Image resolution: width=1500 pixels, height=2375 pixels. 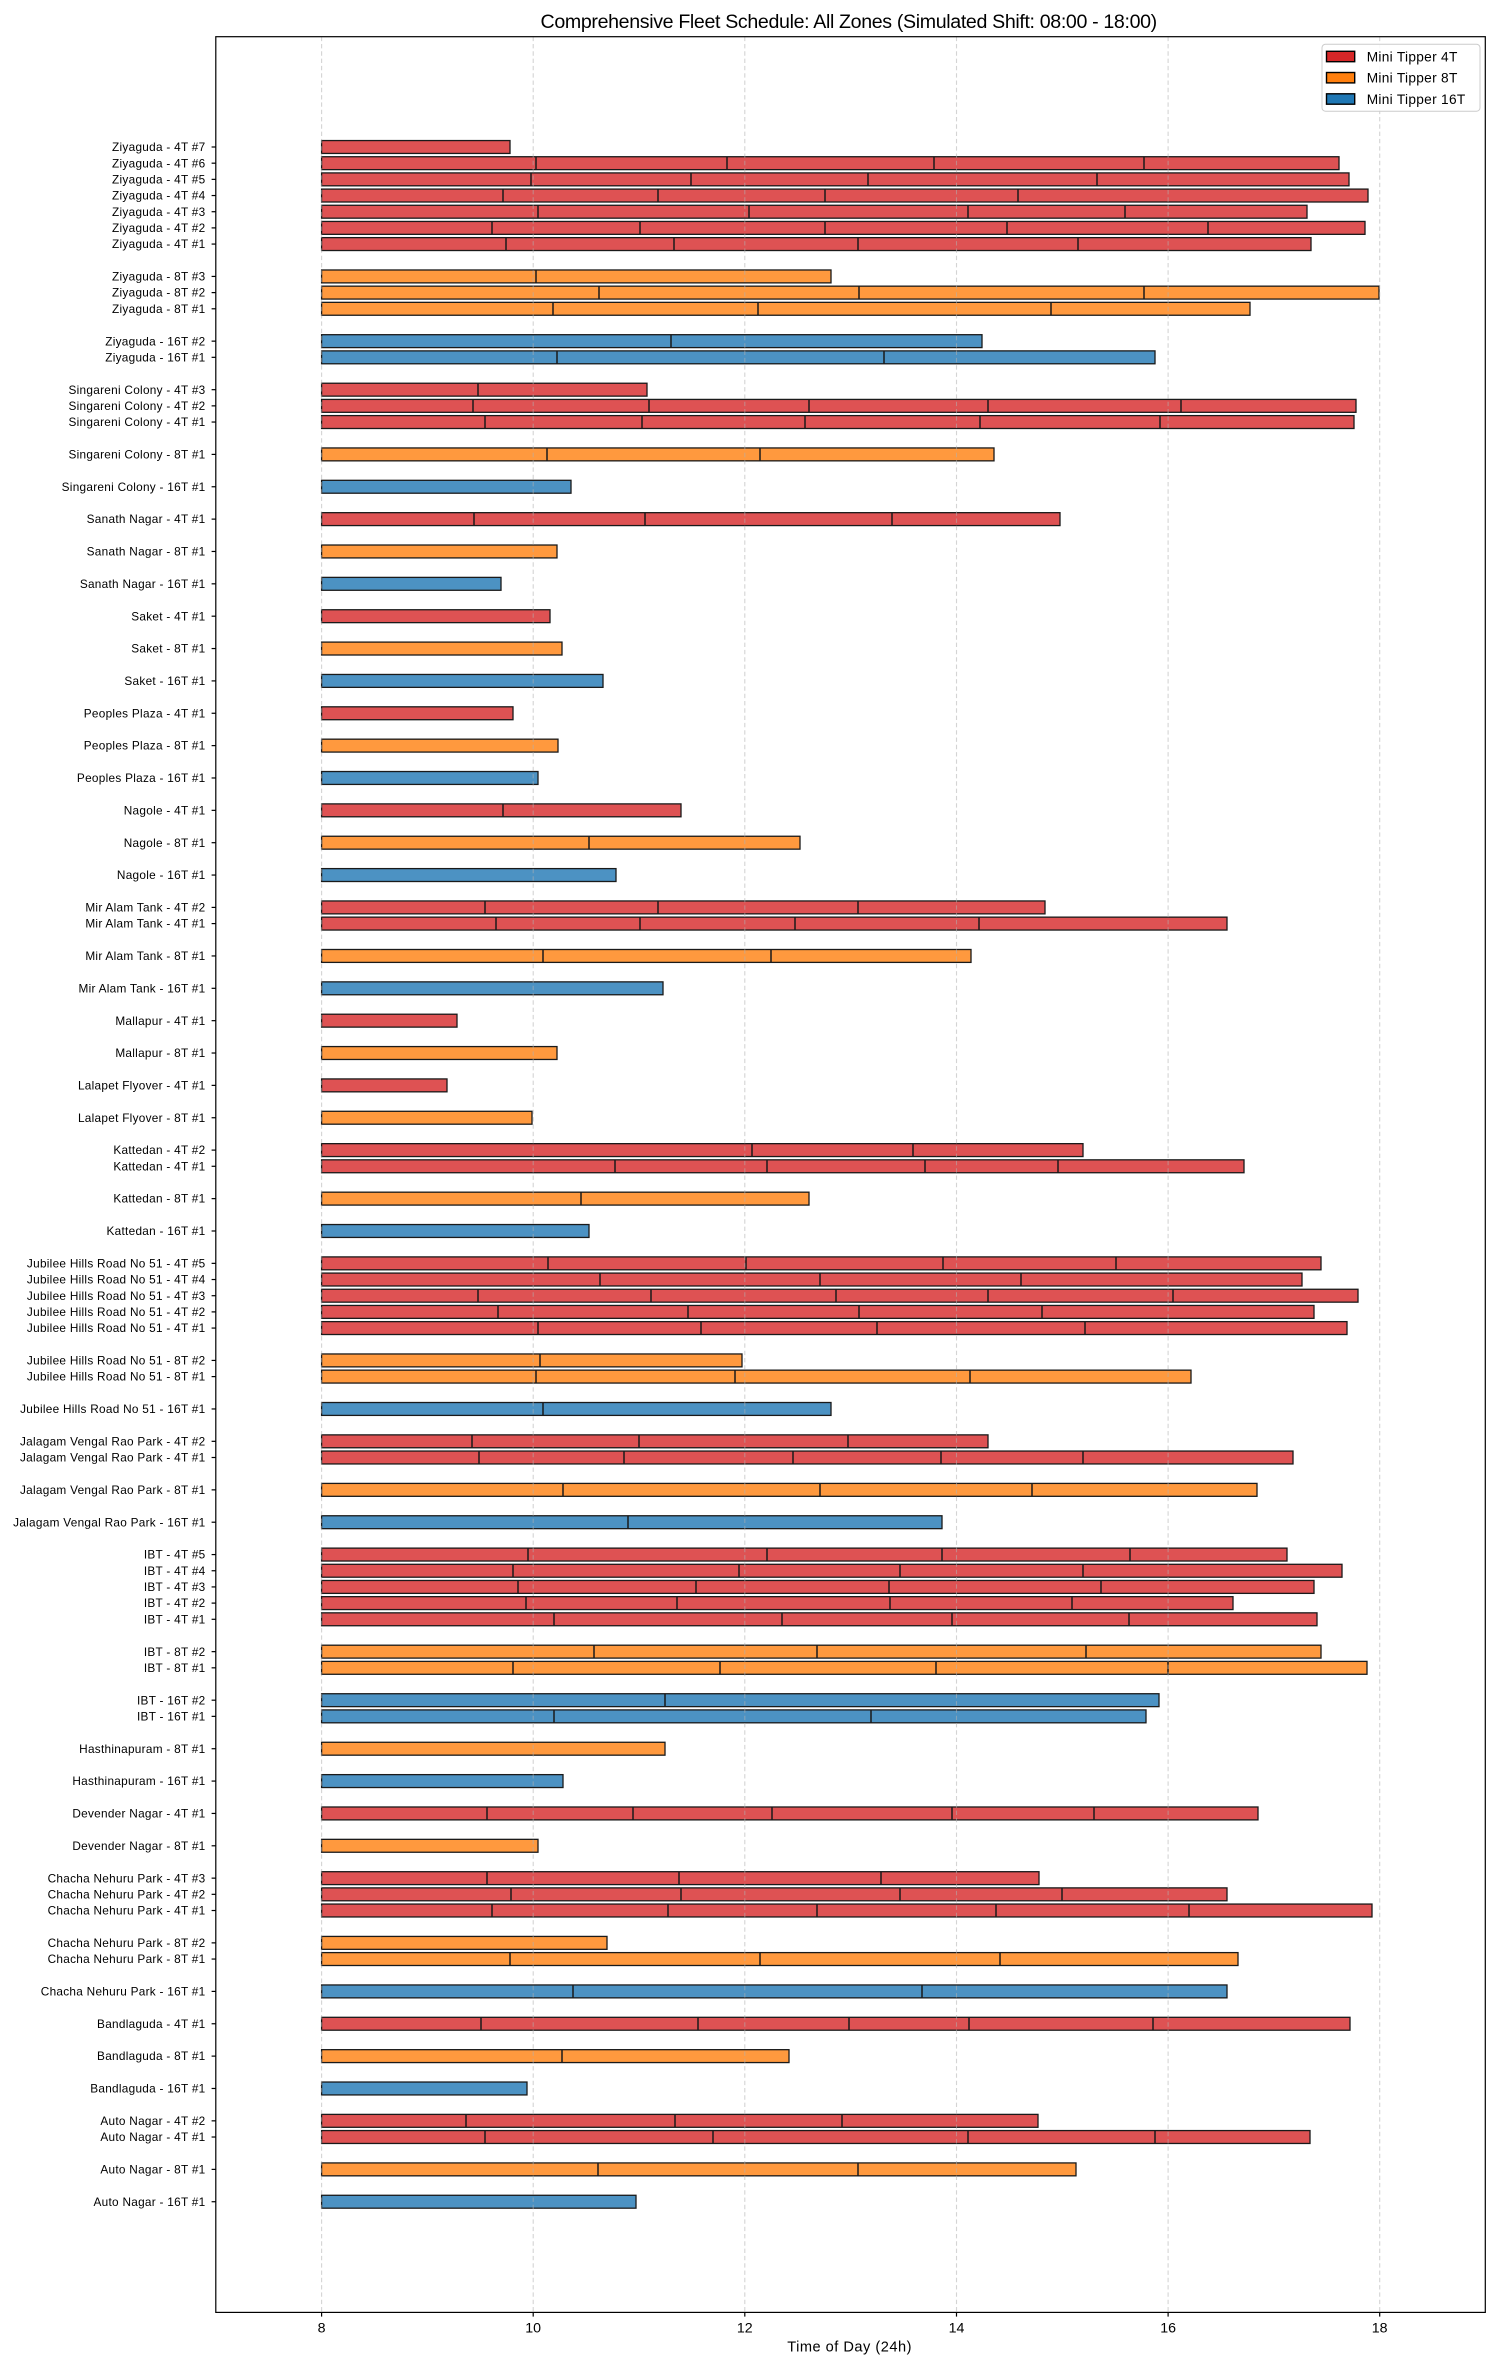 I want to click on svg-text: Mir Alam Tank - 16T #1, so click(x=141, y=988).